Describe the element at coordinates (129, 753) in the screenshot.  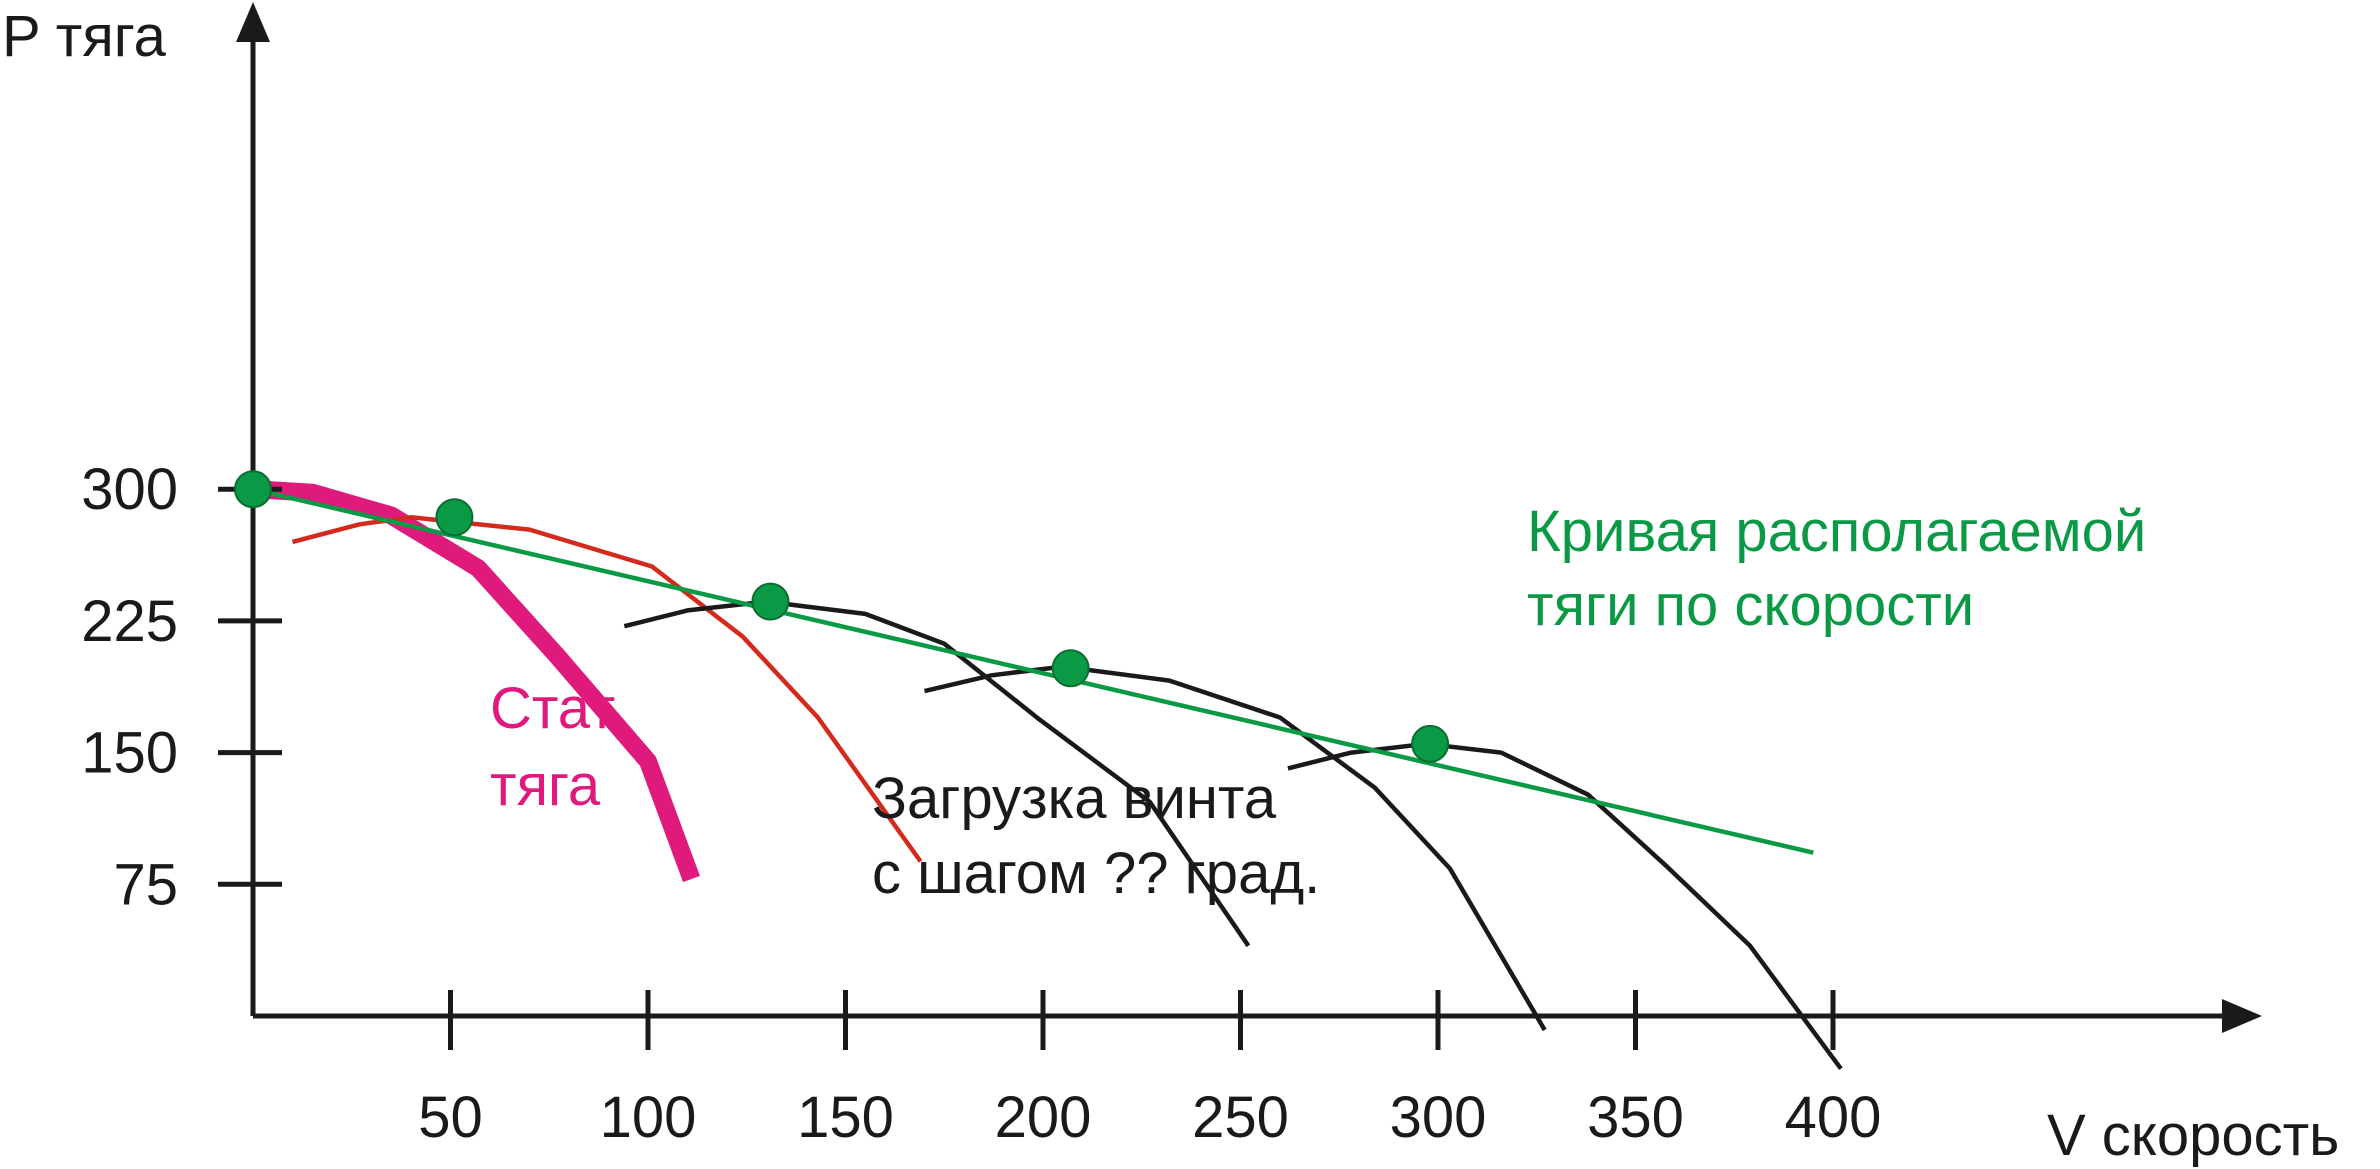
I see `y-tick-label: 150` at that location.